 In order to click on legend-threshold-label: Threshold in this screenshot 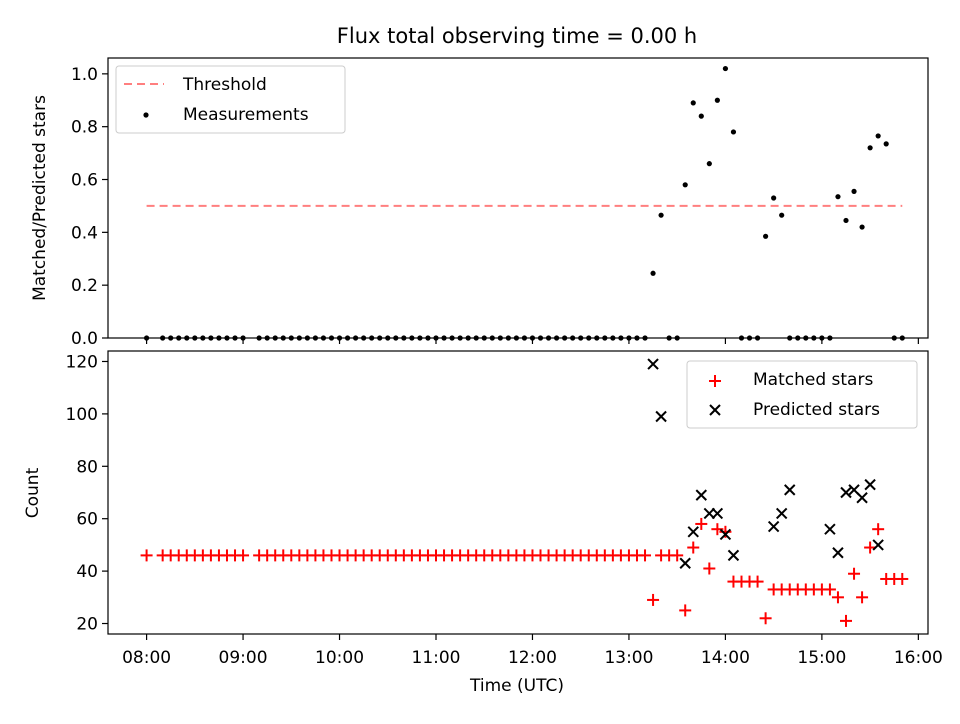, I will do `click(224, 85)`.